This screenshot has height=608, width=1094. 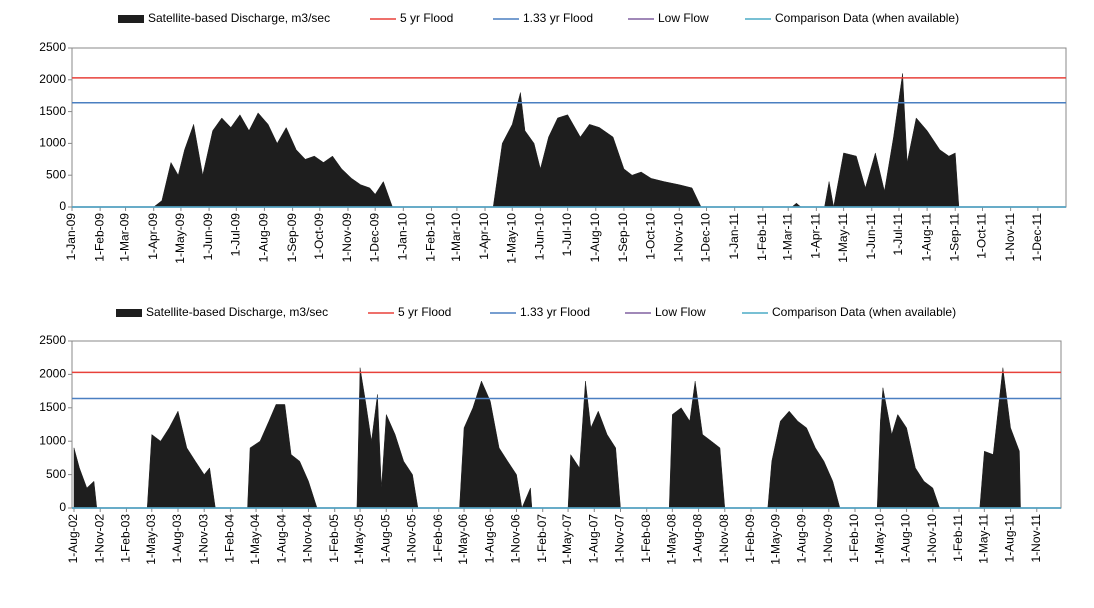 What do you see at coordinates (898, 234) in the screenshot?
I see `x-tick-label: 1-Jul-11` at bounding box center [898, 234].